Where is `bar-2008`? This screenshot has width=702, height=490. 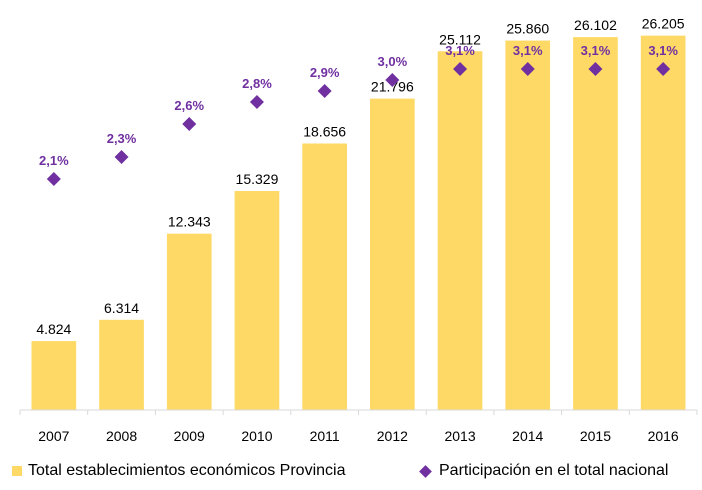
bar-2008 is located at coordinates (121, 364).